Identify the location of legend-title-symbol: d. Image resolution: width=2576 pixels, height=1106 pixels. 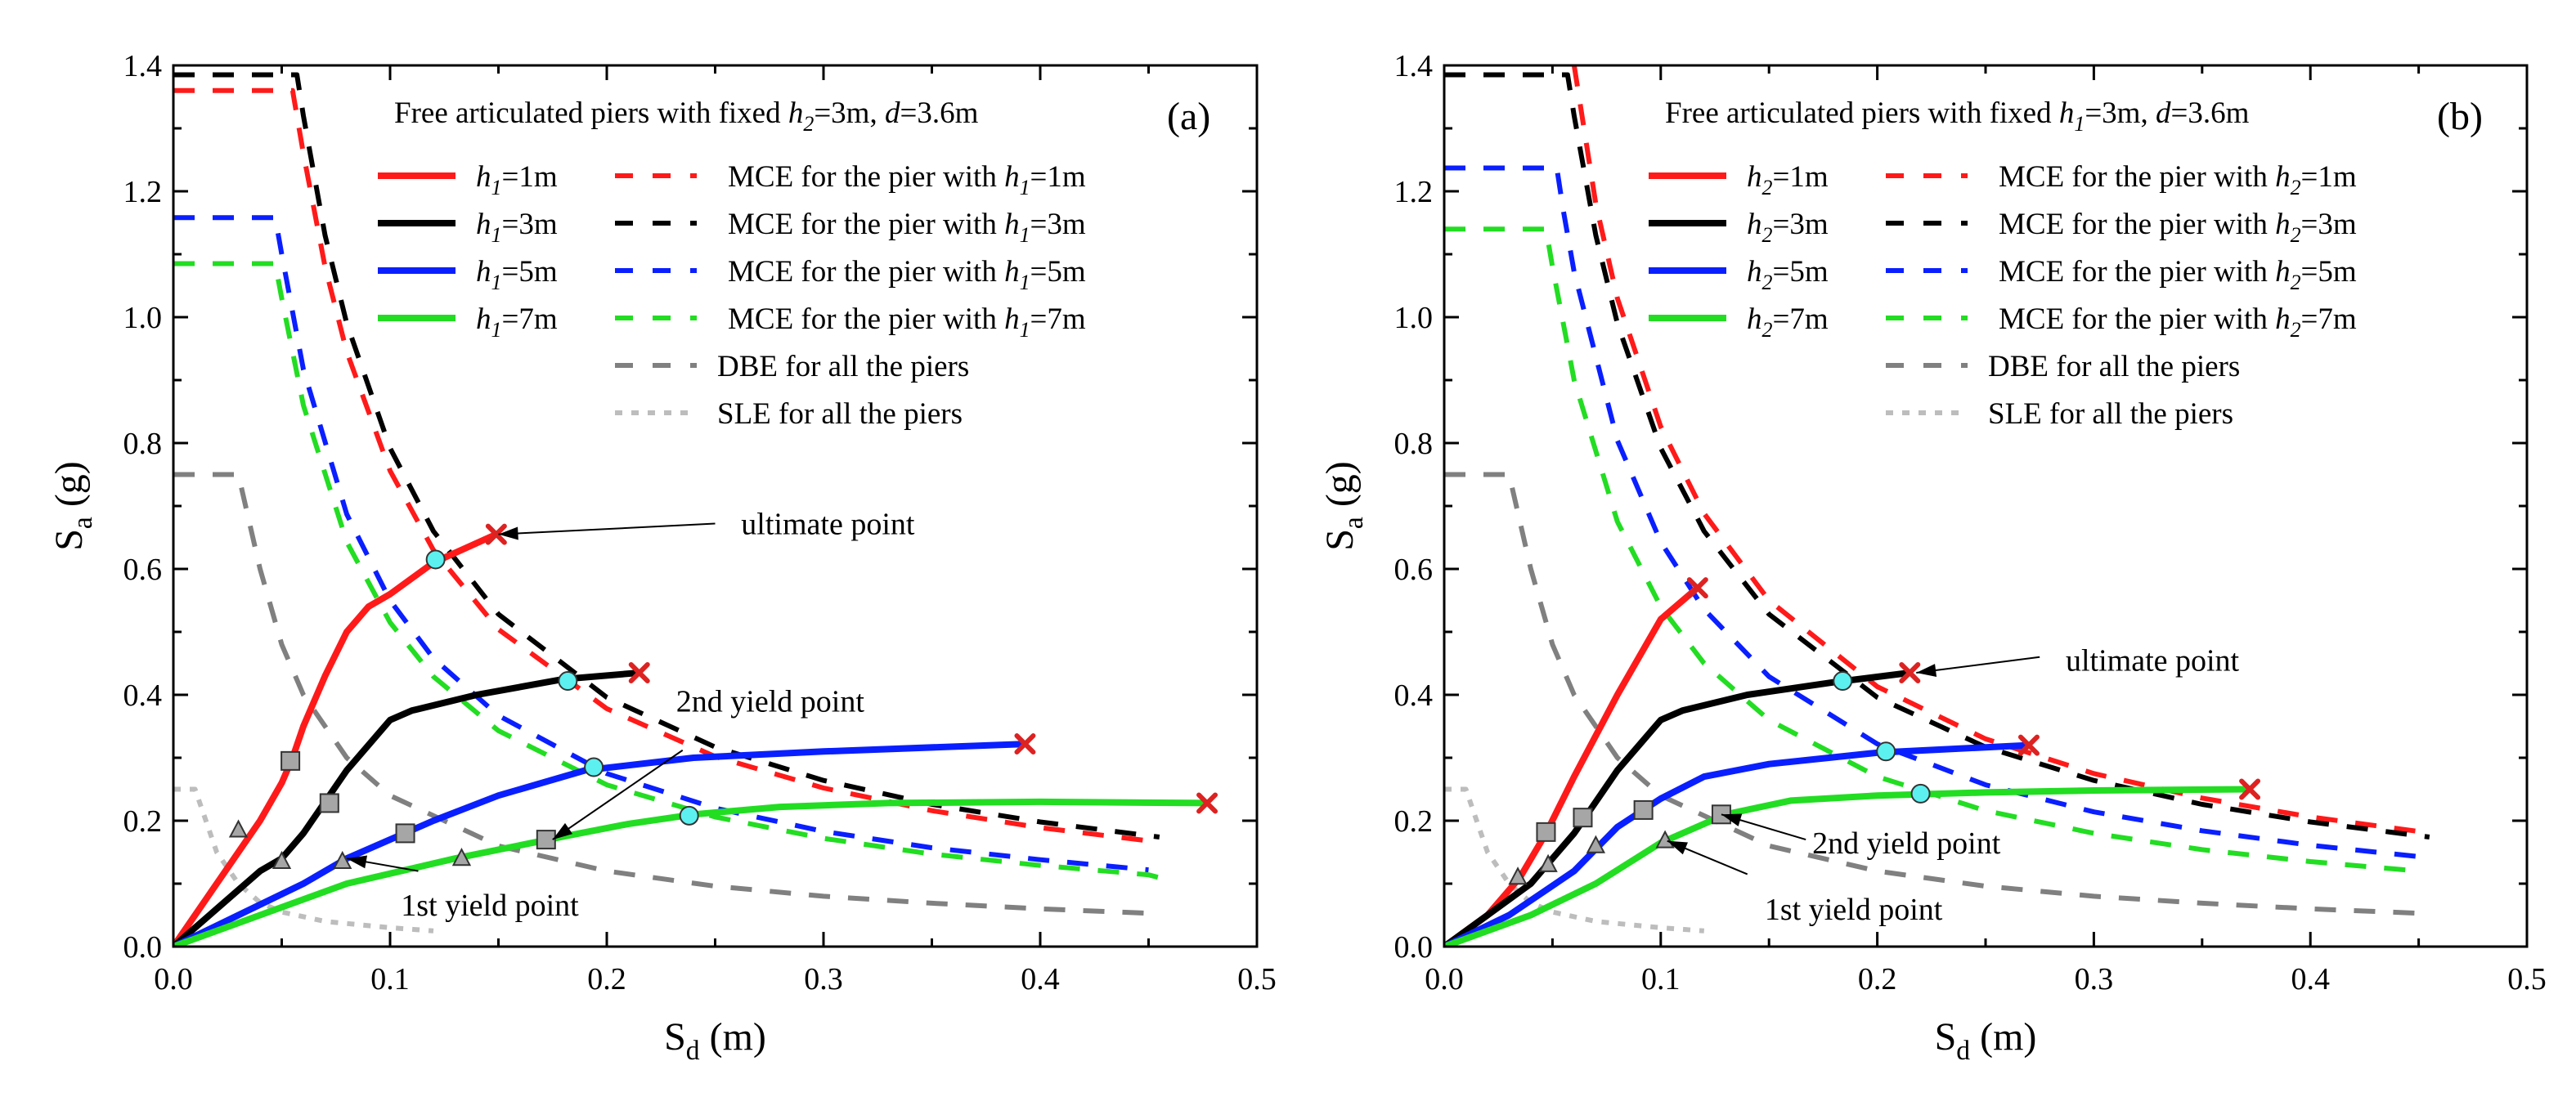
(2164, 113).